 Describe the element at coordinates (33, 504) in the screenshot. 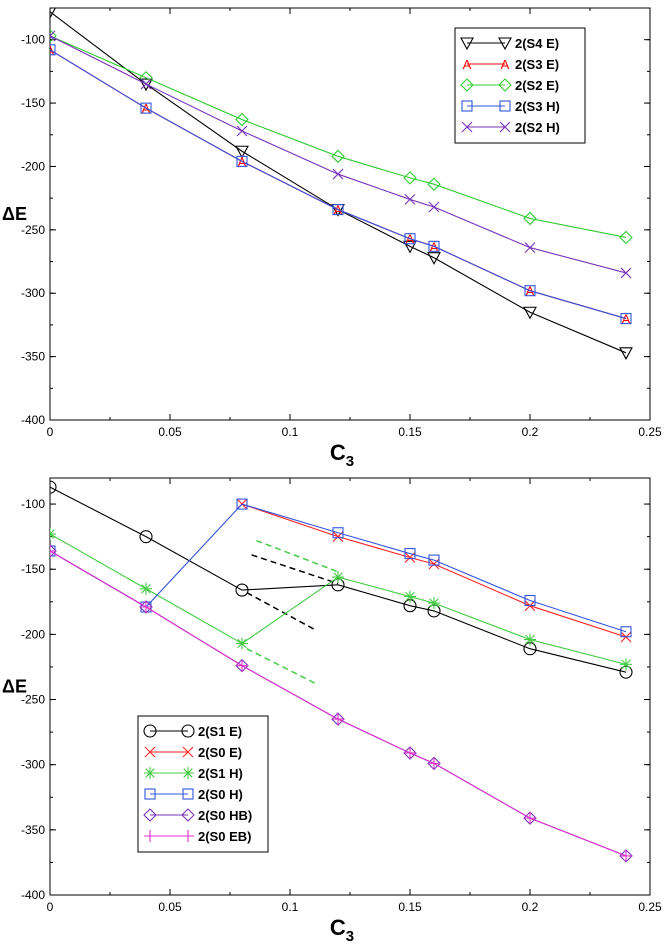

I see `y-tick-label: -100` at that location.